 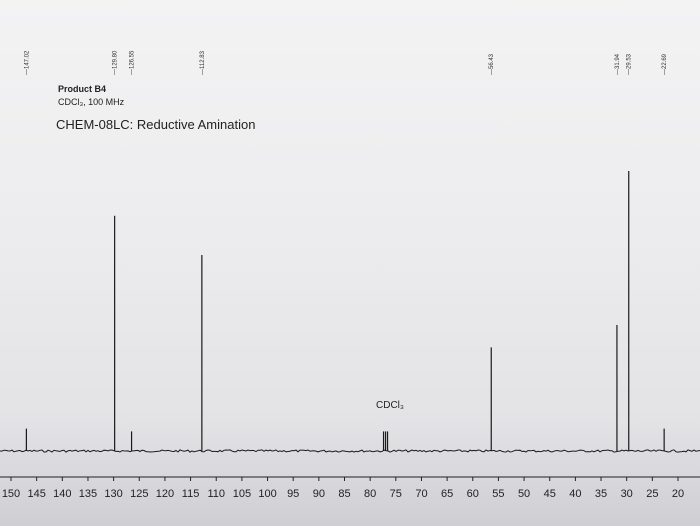 What do you see at coordinates (139, 494) in the screenshot?
I see `axis-tick-label: 125` at bounding box center [139, 494].